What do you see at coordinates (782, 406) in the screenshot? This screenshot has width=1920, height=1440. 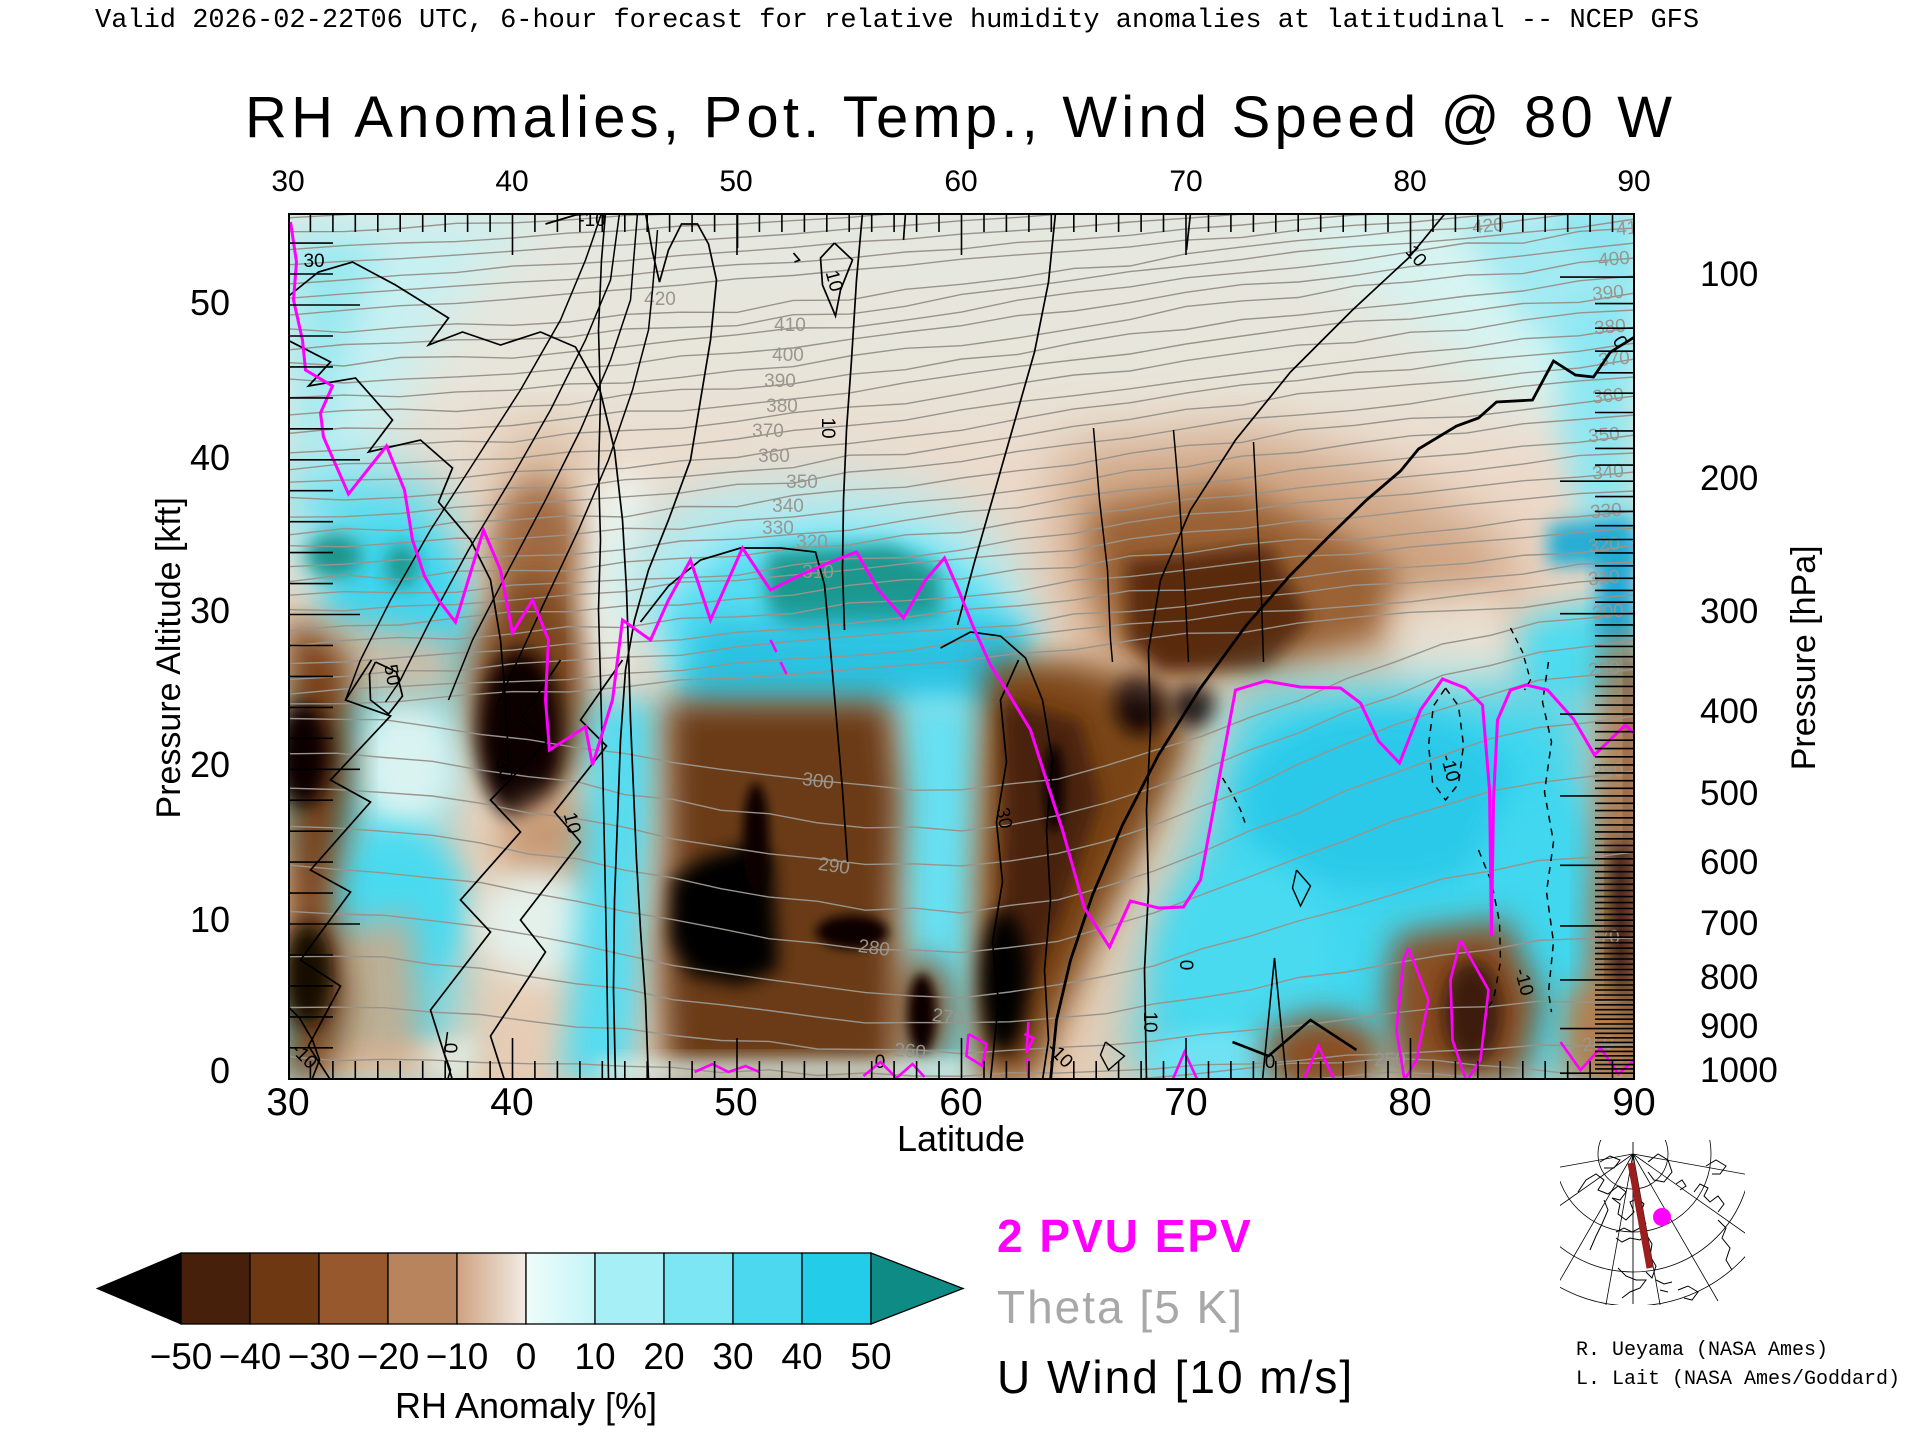 I see `svg-text: 380` at bounding box center [782, 406].